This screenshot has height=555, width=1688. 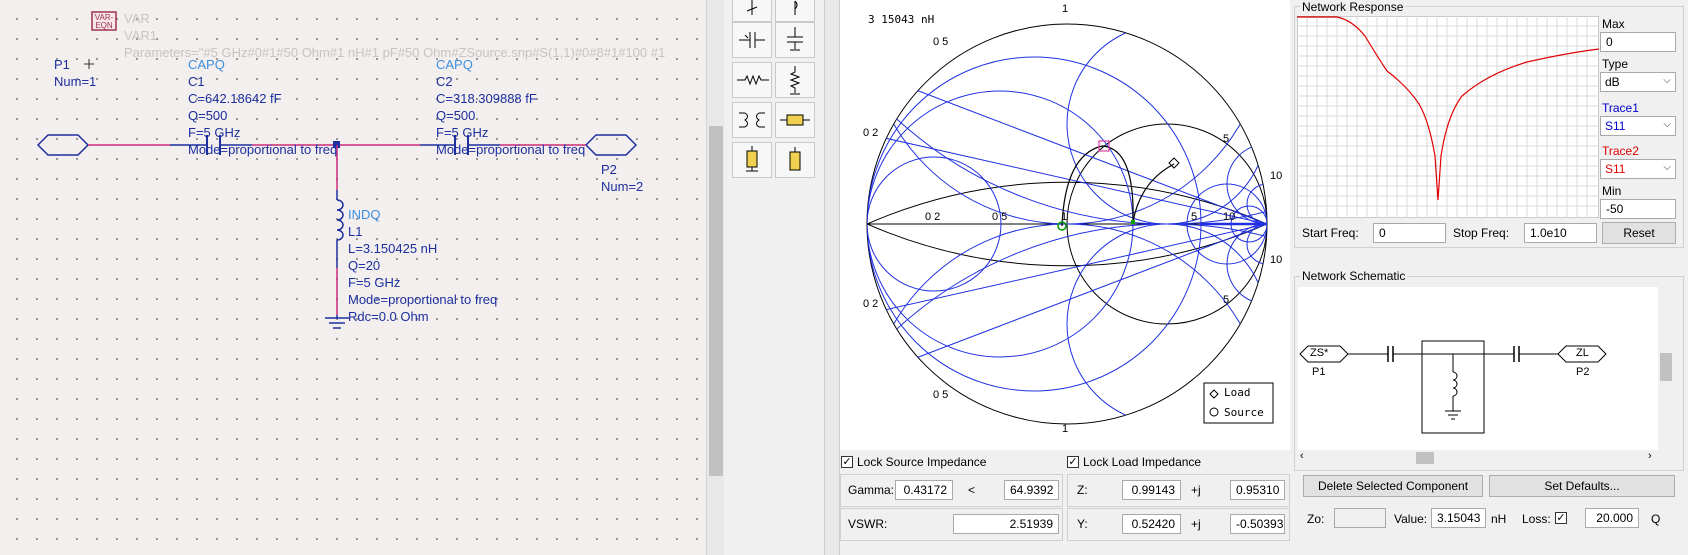 What do you see at coordinates (1620, 151) in the screenshot?
I see `trace2-label: Trace2` at bounding box center [1620, 151].